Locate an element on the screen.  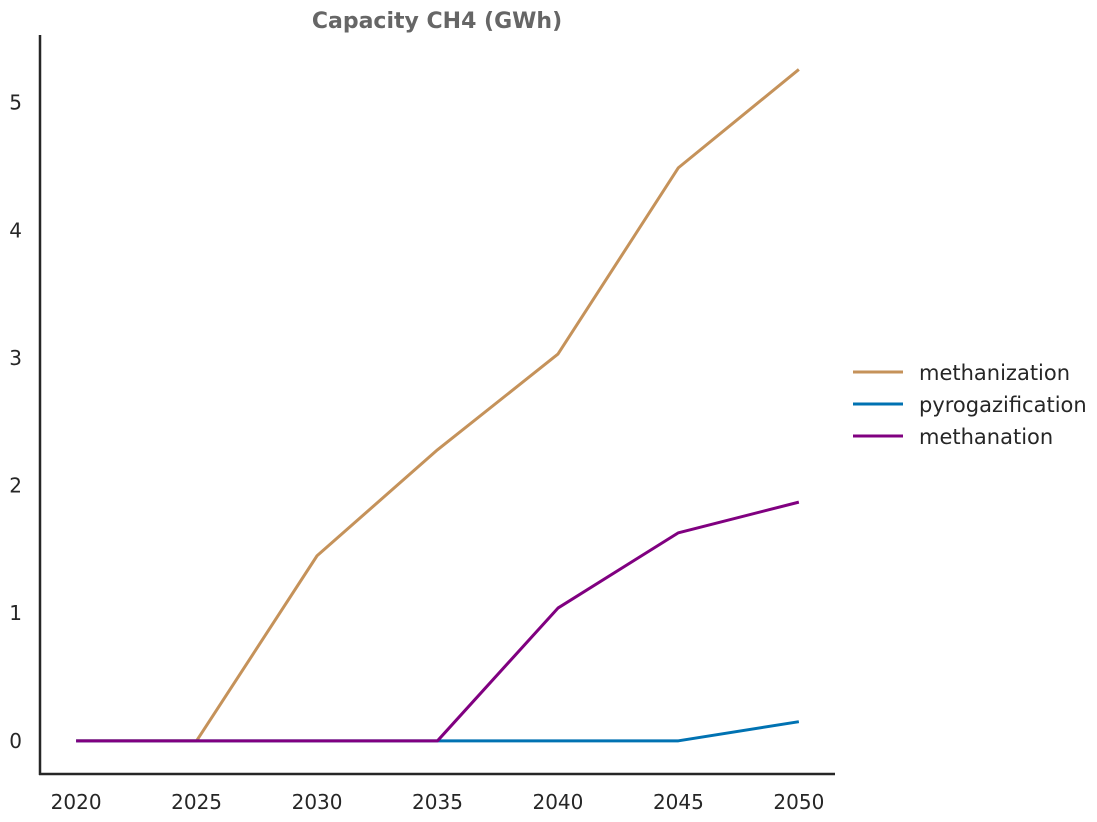
legend-label: methanization is located at coordinates (994, 373).